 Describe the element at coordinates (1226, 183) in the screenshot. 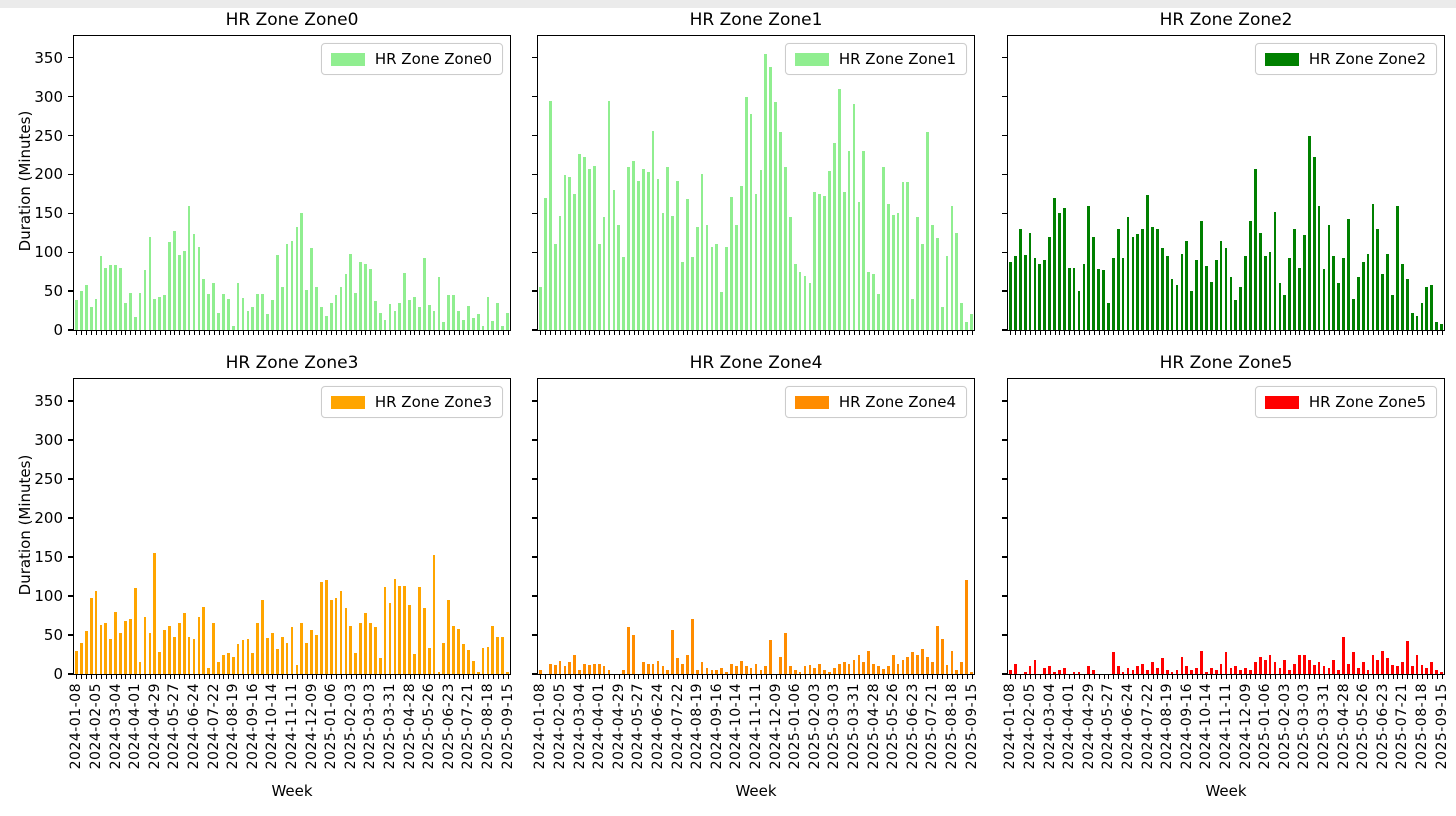

I see `bars` at that location.